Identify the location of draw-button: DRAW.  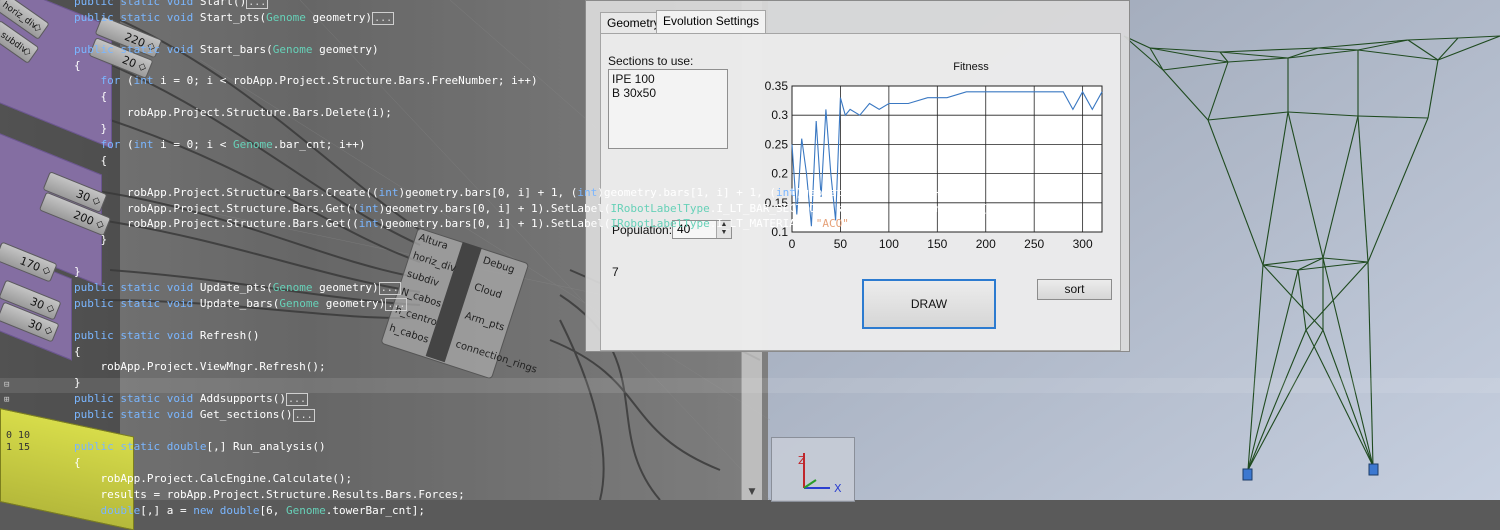
(929, 304).